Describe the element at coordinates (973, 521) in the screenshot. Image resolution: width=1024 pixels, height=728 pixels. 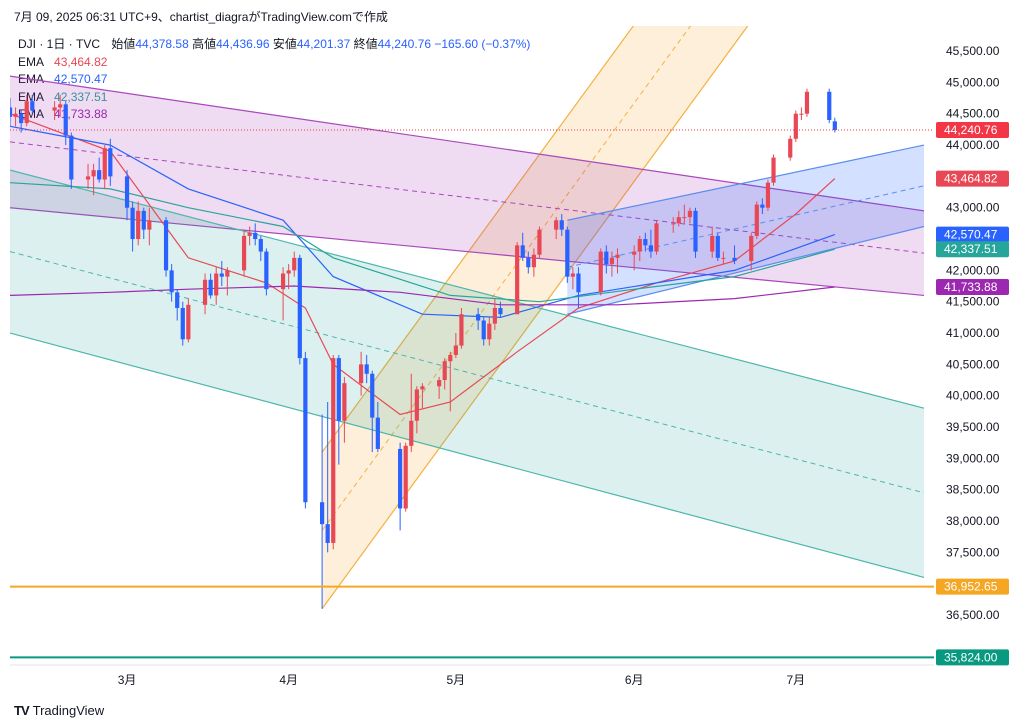
I see `y-tick-label: 38,000.00` at that location.